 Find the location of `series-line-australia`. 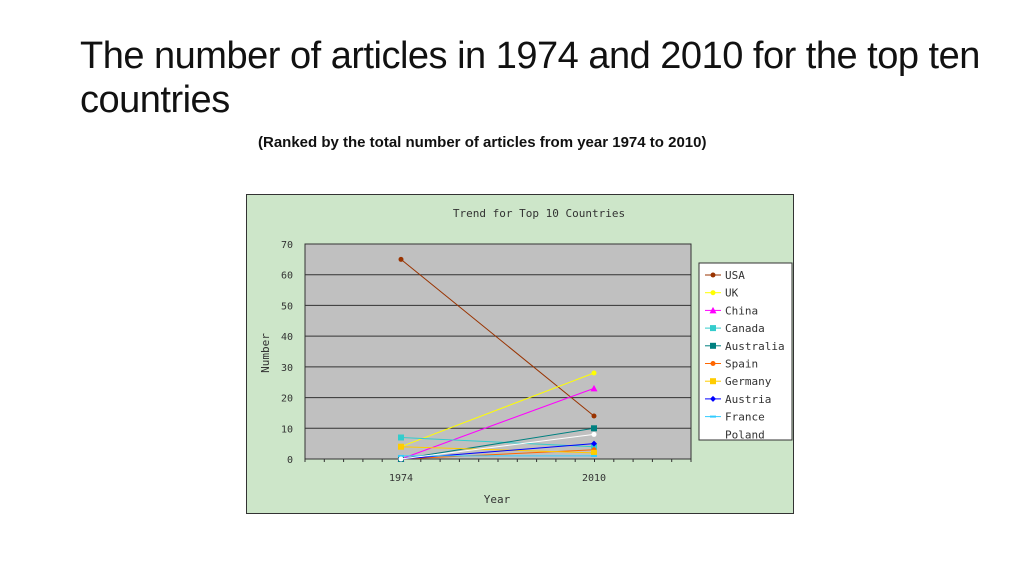

series-line-australia is located at coordinates (497, 443).